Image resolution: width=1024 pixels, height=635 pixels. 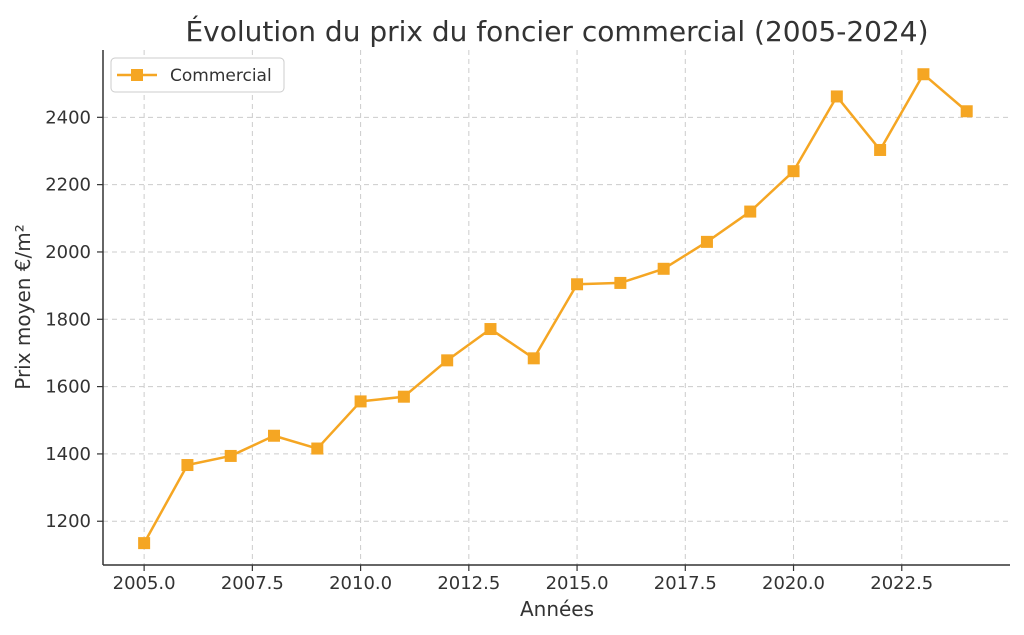 What do you see at coordinates (137, 75) in the screenshot?
I see `legend-marker` at bounding box center [137, 75].